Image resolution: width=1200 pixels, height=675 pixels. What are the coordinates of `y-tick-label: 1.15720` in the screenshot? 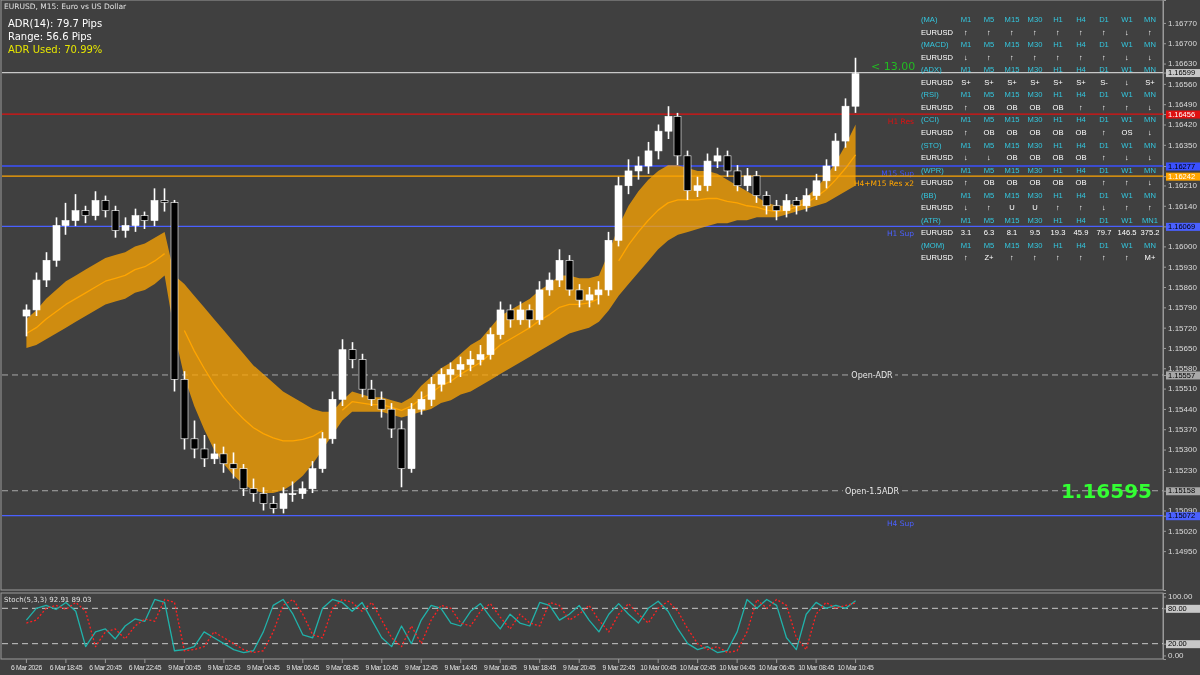 It's located at (1183, 328).